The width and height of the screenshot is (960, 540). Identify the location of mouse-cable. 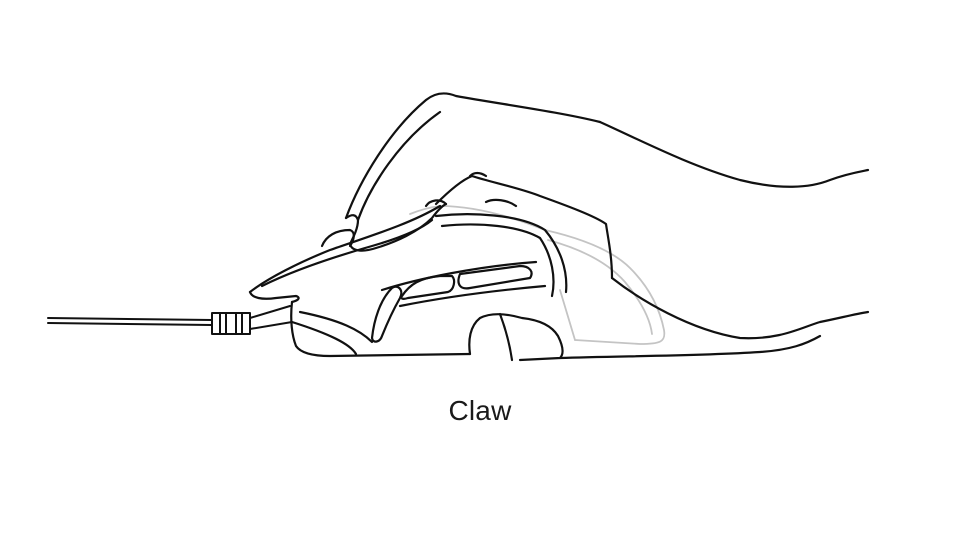
(170, 320).